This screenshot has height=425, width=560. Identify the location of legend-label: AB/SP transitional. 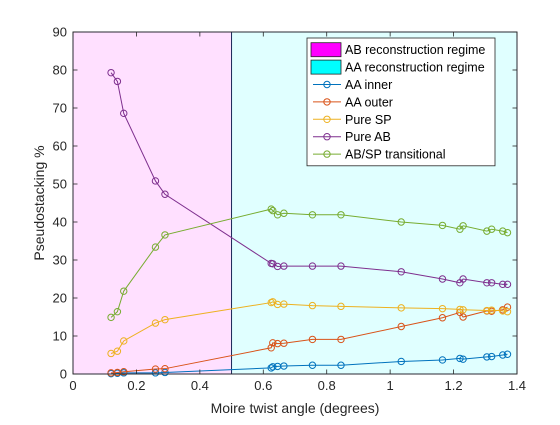
(395, 155).